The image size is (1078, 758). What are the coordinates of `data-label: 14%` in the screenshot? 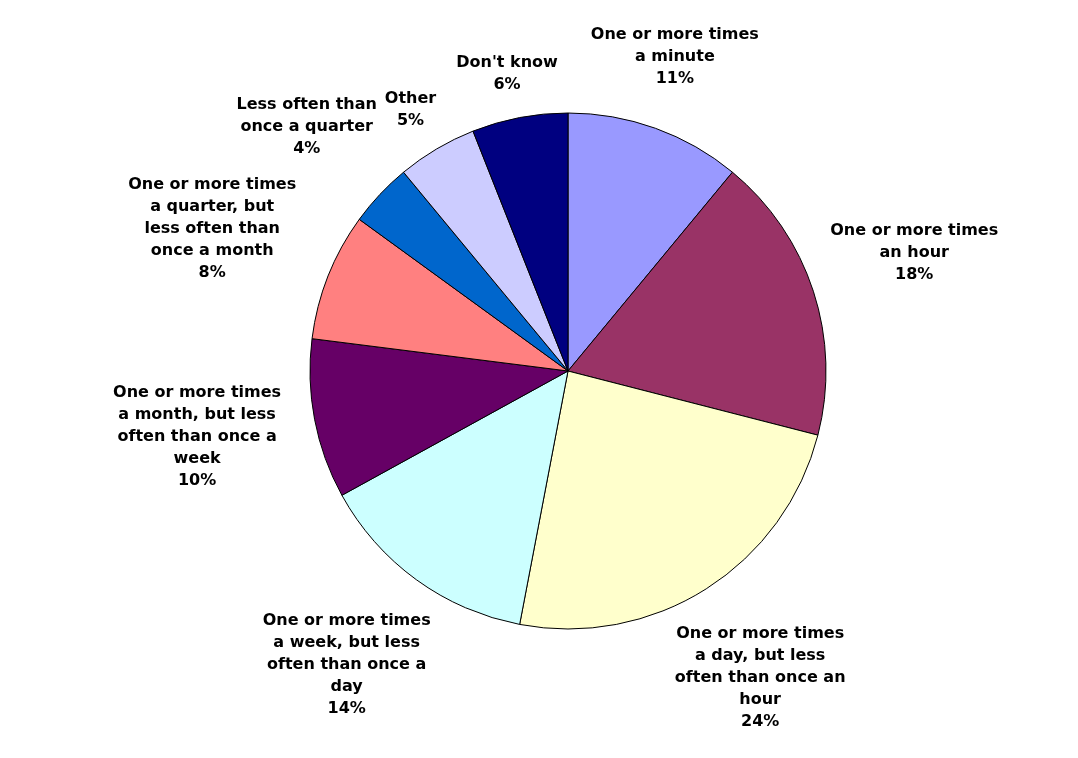 It's located at (346, 708).